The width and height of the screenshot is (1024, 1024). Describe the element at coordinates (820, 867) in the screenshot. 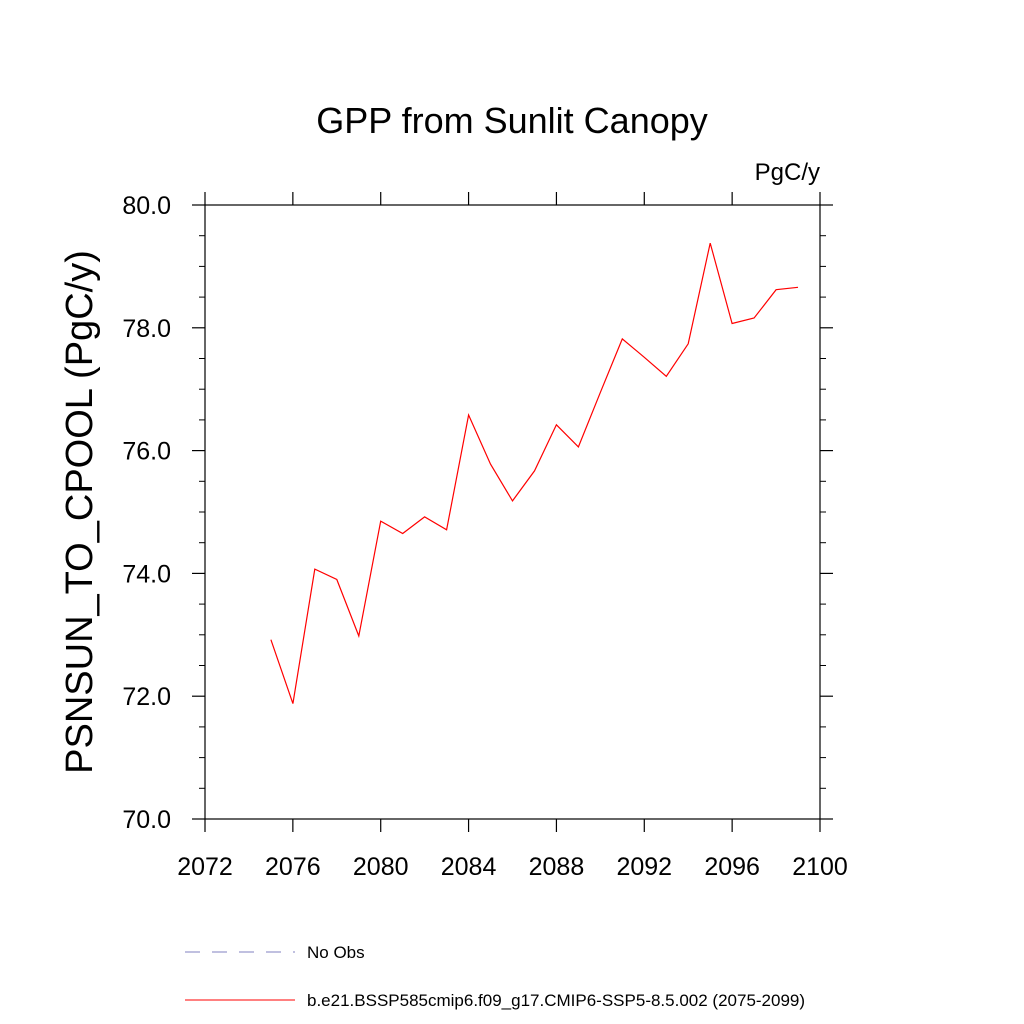

I see `x-tick-label: 2100` at that location.